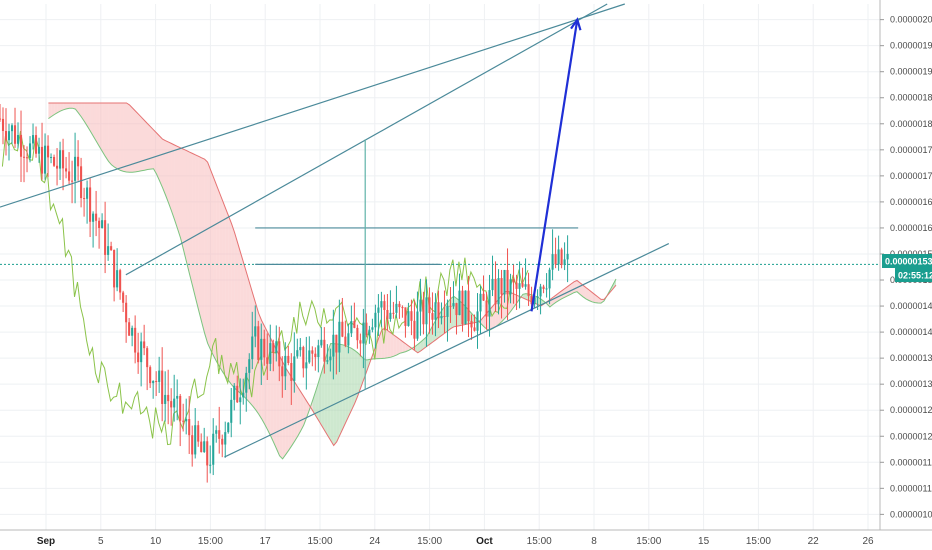  What do you see at coordinates (911, 358) in the screenshot?
I see `price-tick-label: 0.00000135` at bounding box center [911, 358].